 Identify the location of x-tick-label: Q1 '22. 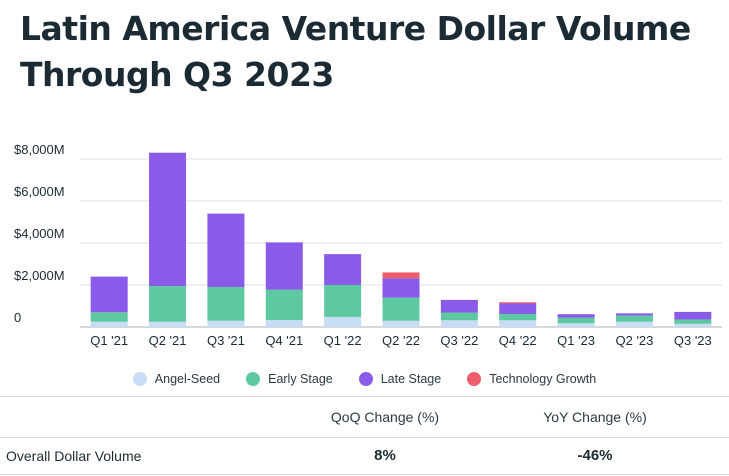
(343, 340).